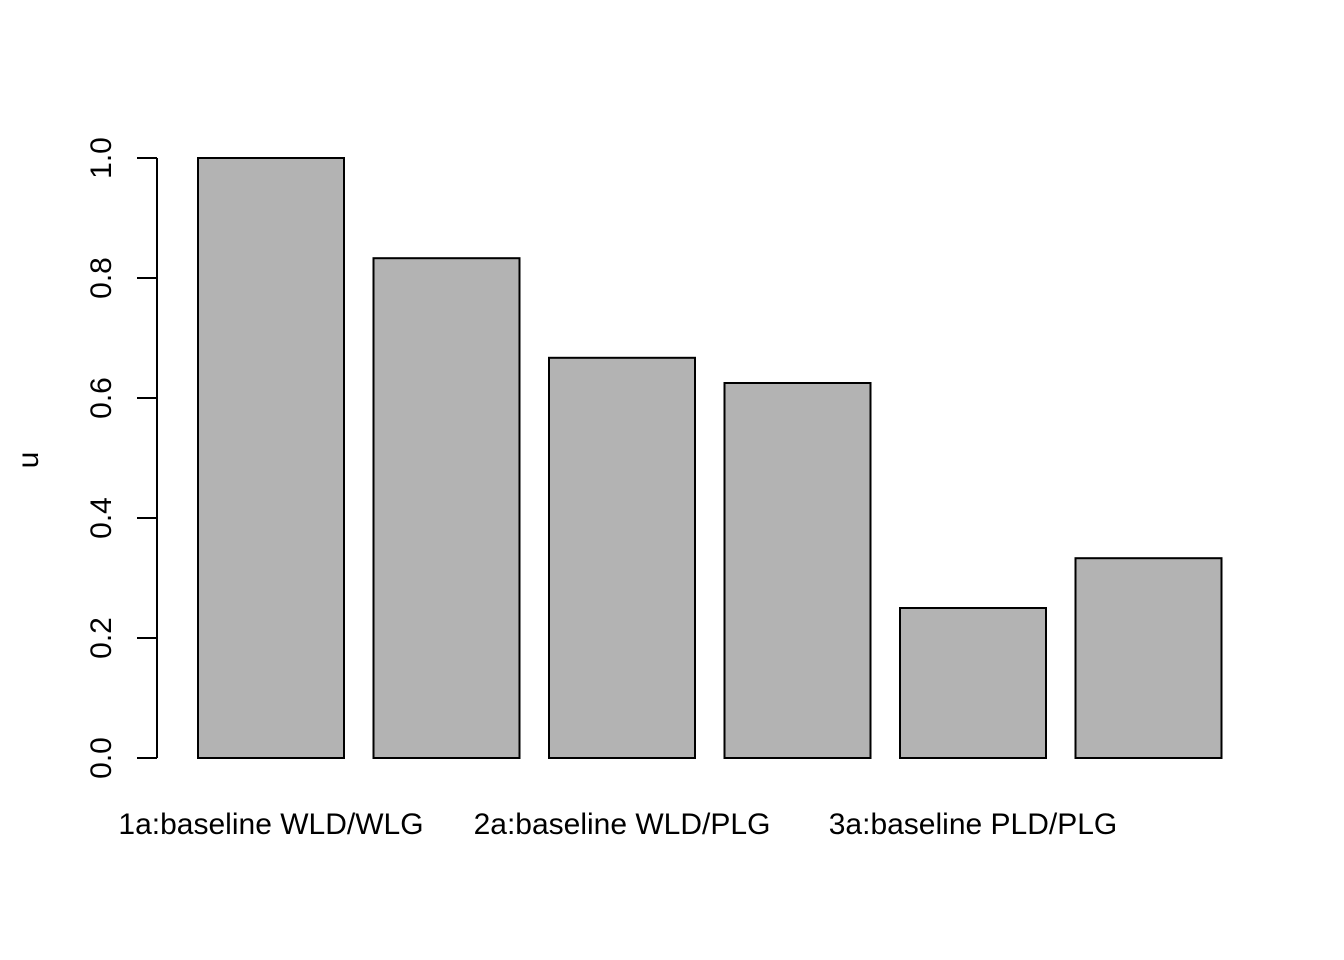 This screenshot has width=1344, height=960. What do you see at coordinates (101, 278) in the screenshot?
I see `y-tick-label: 0.8` at bounding box center [101, 278].